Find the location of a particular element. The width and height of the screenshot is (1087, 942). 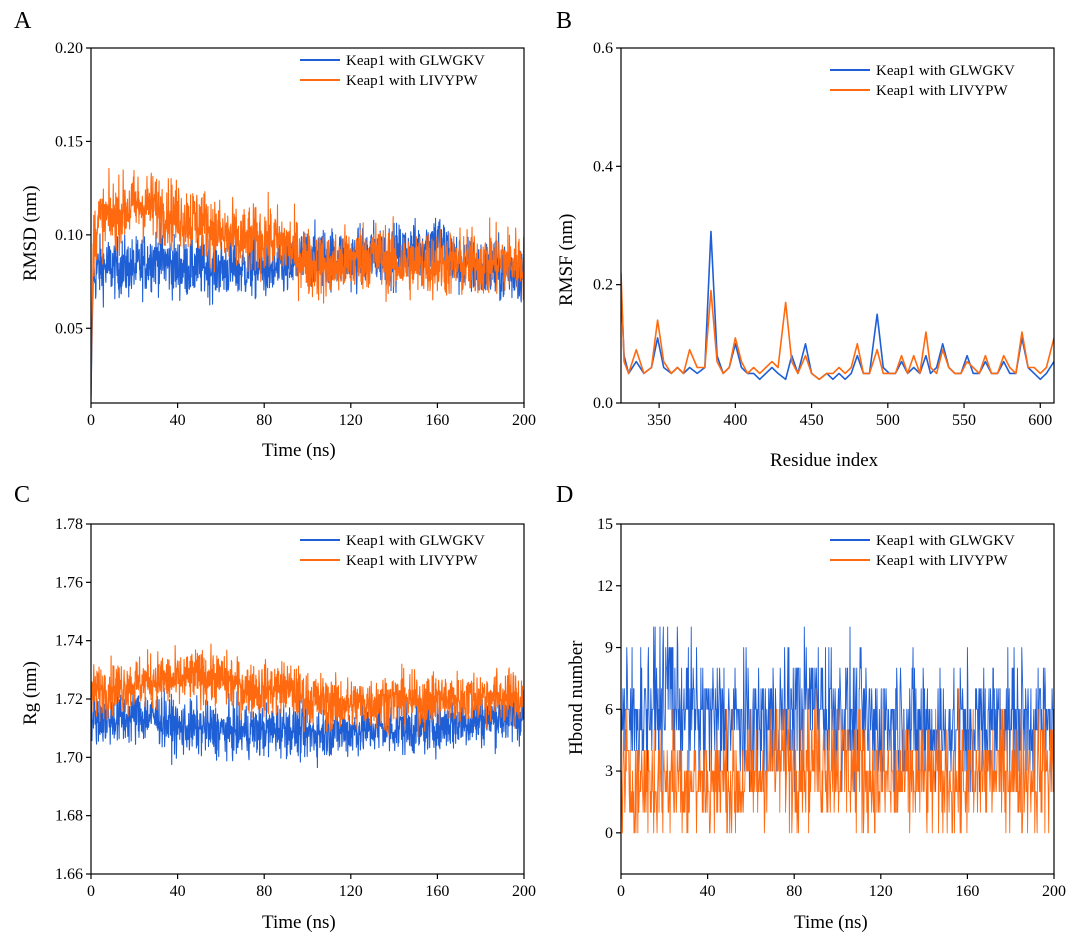

y-tick-label: 1.76 is located at coordinates (69, 582).